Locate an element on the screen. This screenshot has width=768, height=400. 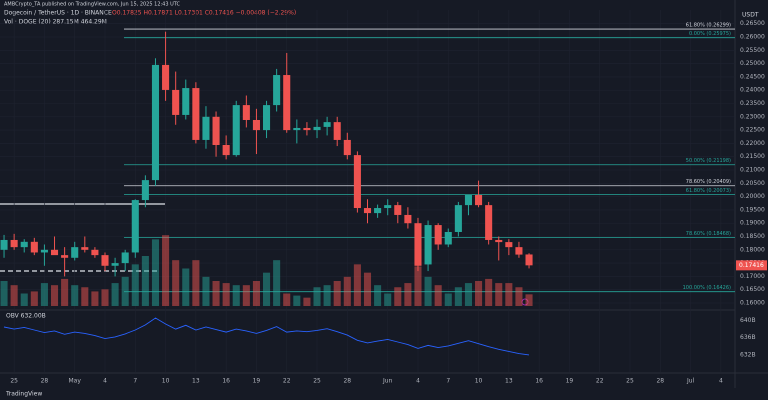
y-tick-label: 0.24000 is located at coordinates (752, 90).